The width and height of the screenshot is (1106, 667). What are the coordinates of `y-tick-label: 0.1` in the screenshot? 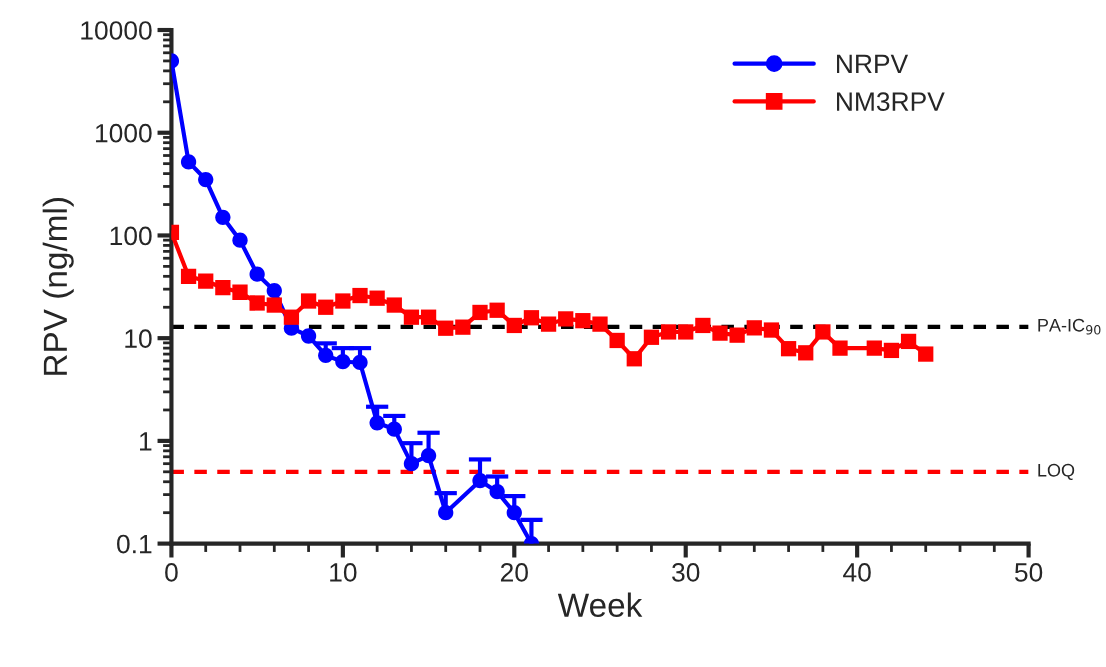 It's located at (134, 544).